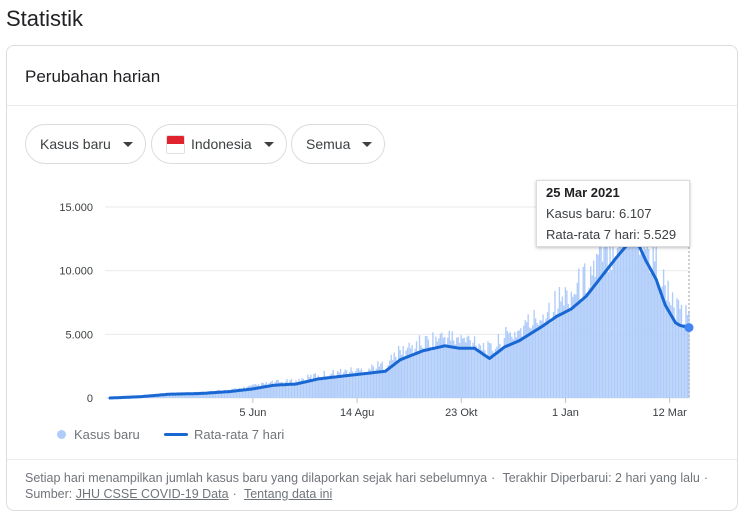 This screenshot has height=532, width=755. I want to click on x-axis-ticks: 5 Jun 14 Agu 23 Okt 1 Jan 12 Mar, so click(463, 408).